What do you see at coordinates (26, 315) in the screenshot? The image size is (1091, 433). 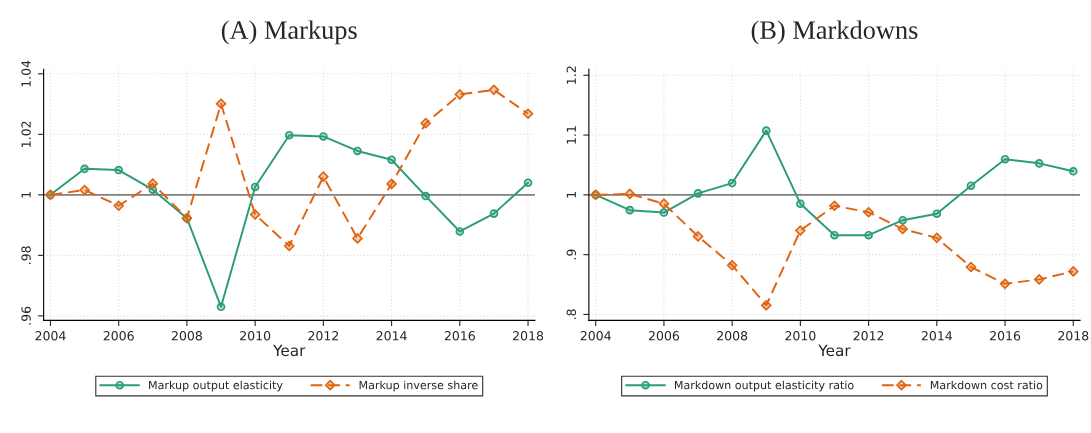 I see `y-tick-label: .96` at bounding box center [26, 315].